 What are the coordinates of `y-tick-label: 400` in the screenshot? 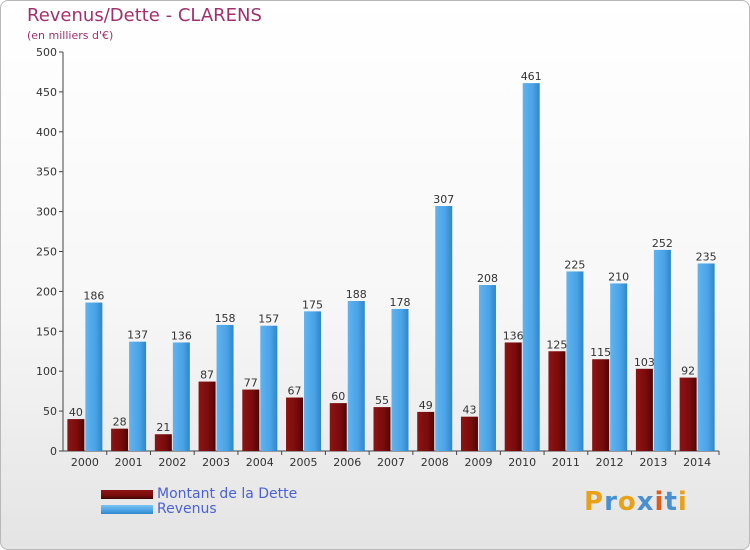 It's located at (46, 132).